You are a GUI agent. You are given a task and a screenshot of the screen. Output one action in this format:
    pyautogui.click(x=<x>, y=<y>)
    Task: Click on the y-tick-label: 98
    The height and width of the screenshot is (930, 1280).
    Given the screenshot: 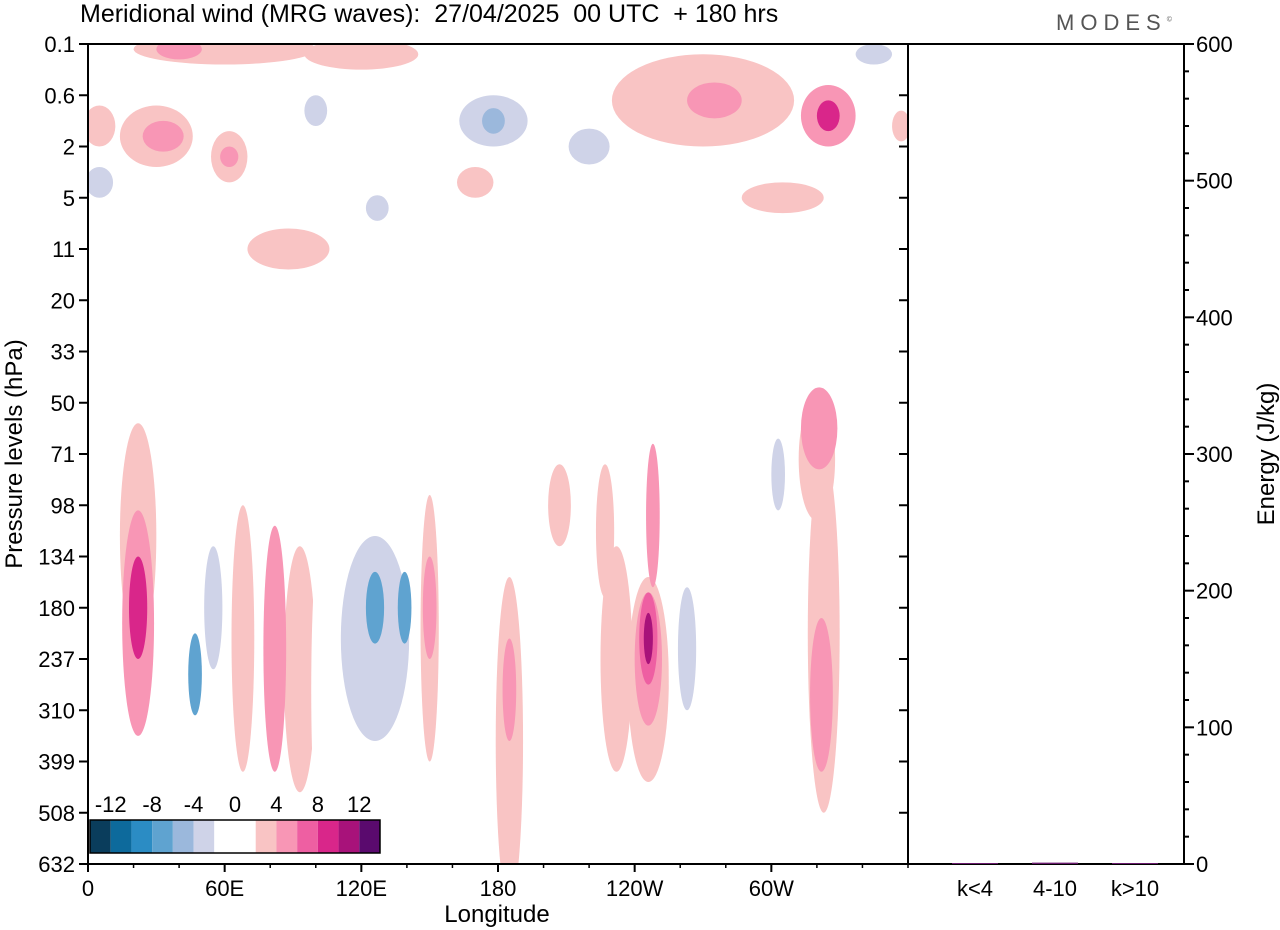 What is the action you would take?
    pyautogui.click(x=63, y=505)
    